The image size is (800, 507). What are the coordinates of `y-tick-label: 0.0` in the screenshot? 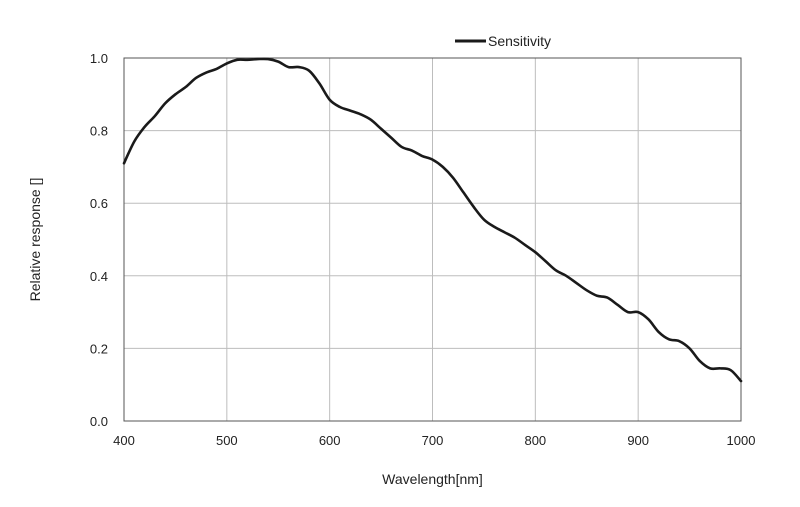 It's located at (99, 421).